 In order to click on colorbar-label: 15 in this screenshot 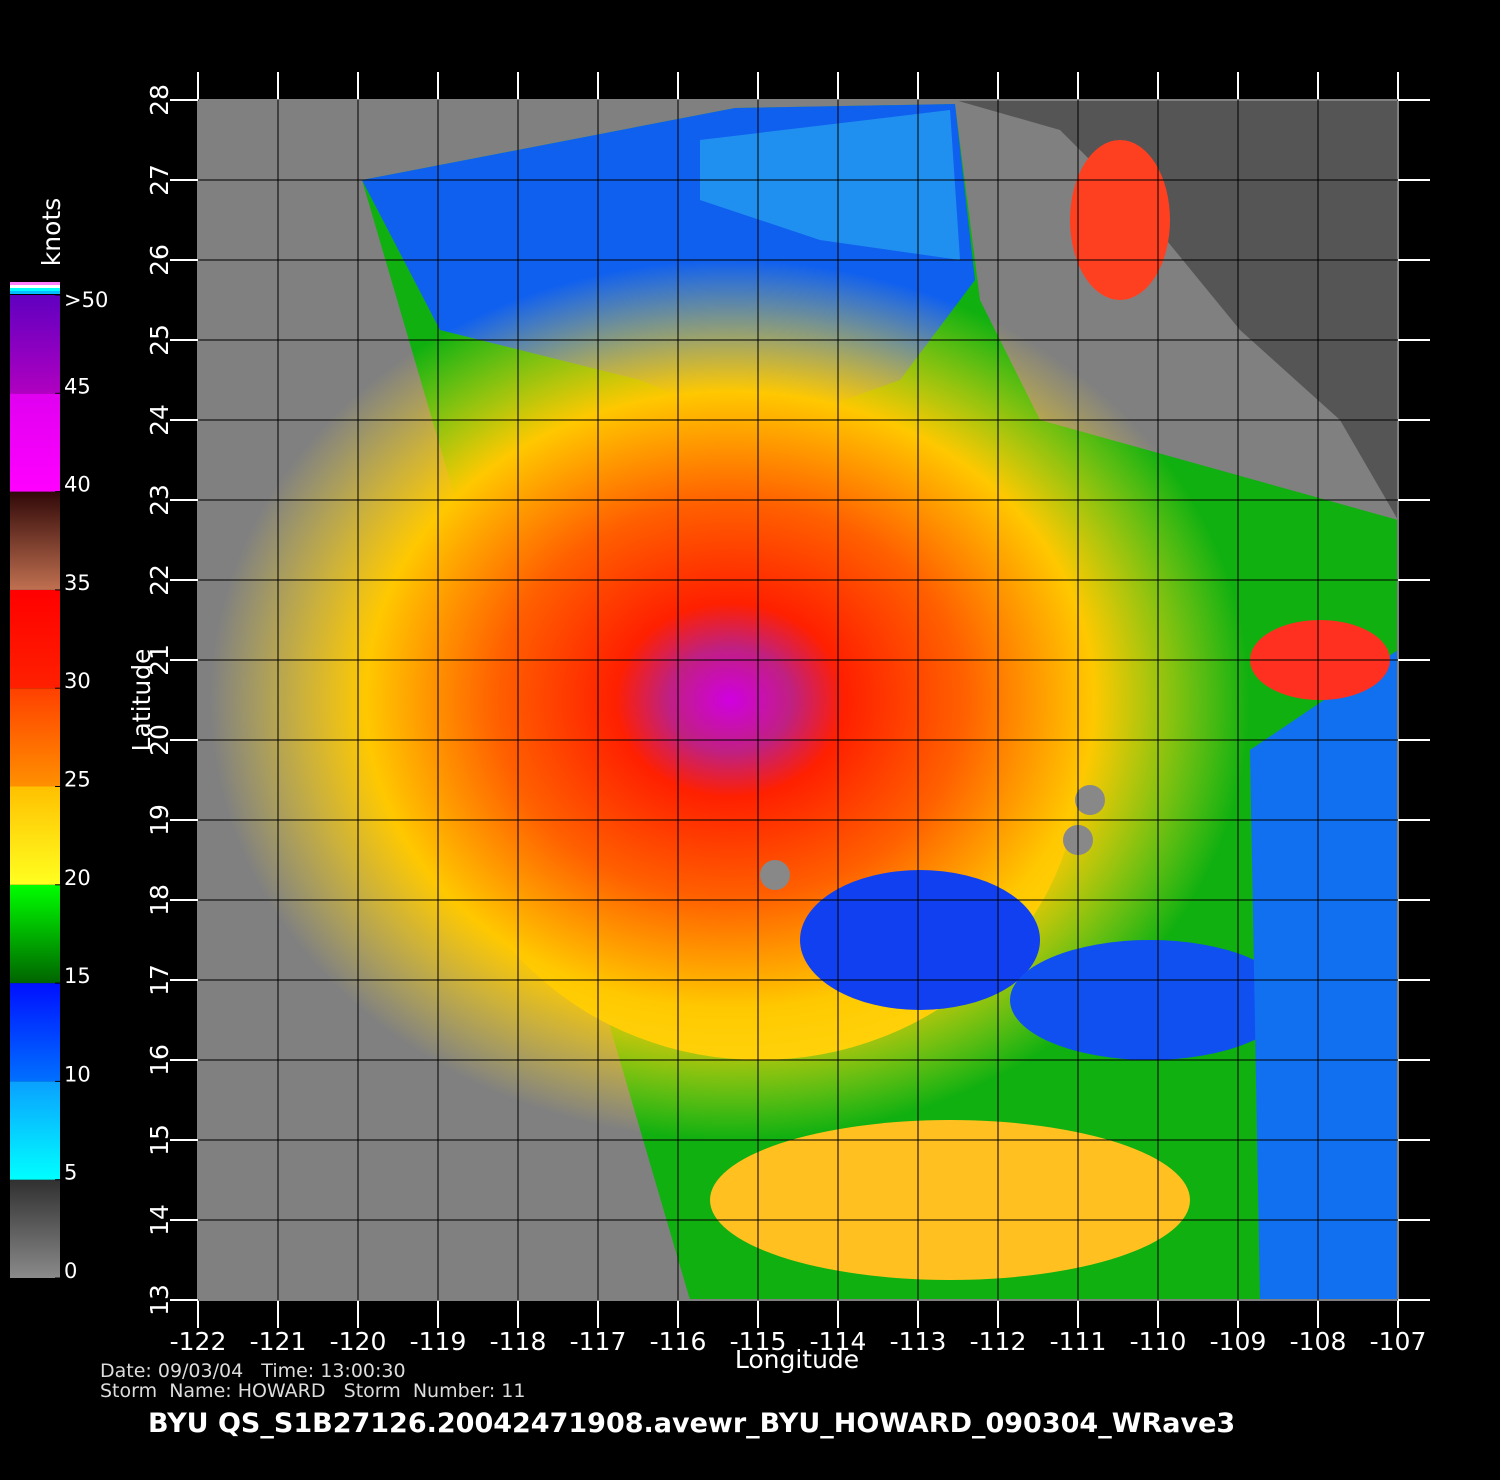, I will do `click(77, 976)`.